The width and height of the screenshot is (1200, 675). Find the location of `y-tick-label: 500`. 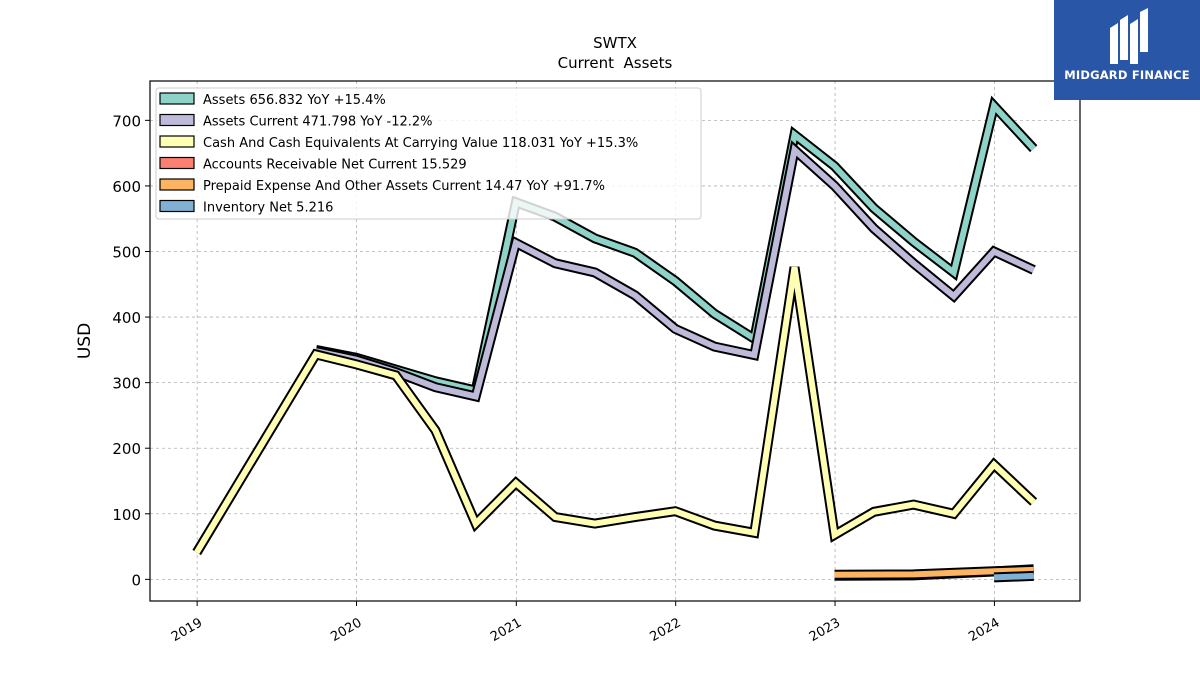

y-tick-label: 500 is located at coordinates (126, 252).